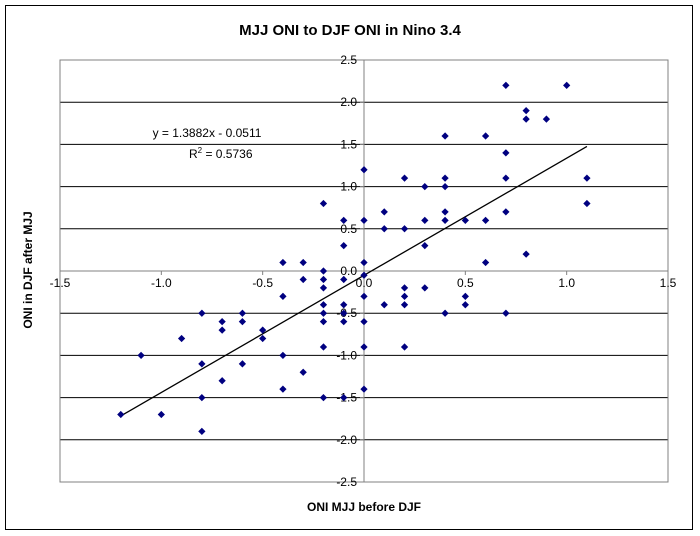  Describe the element at coordinates (348, 144) in the screenshot. I see `y-tick-label: 1.5` at that location.